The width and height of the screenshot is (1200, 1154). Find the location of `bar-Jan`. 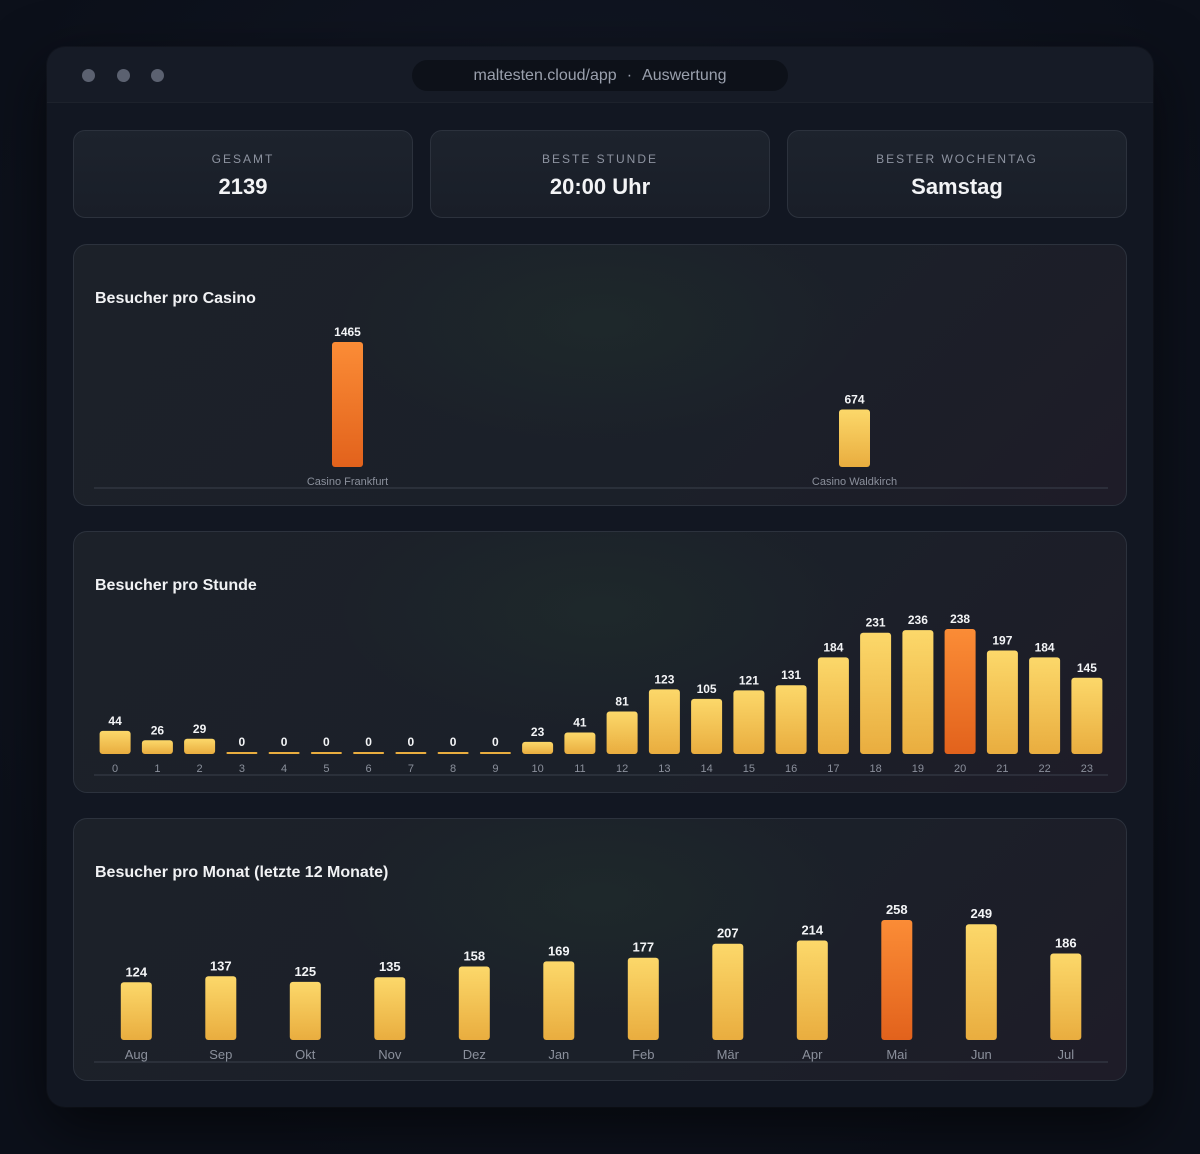

bar-Jan is located at coordinates (559, 1000).